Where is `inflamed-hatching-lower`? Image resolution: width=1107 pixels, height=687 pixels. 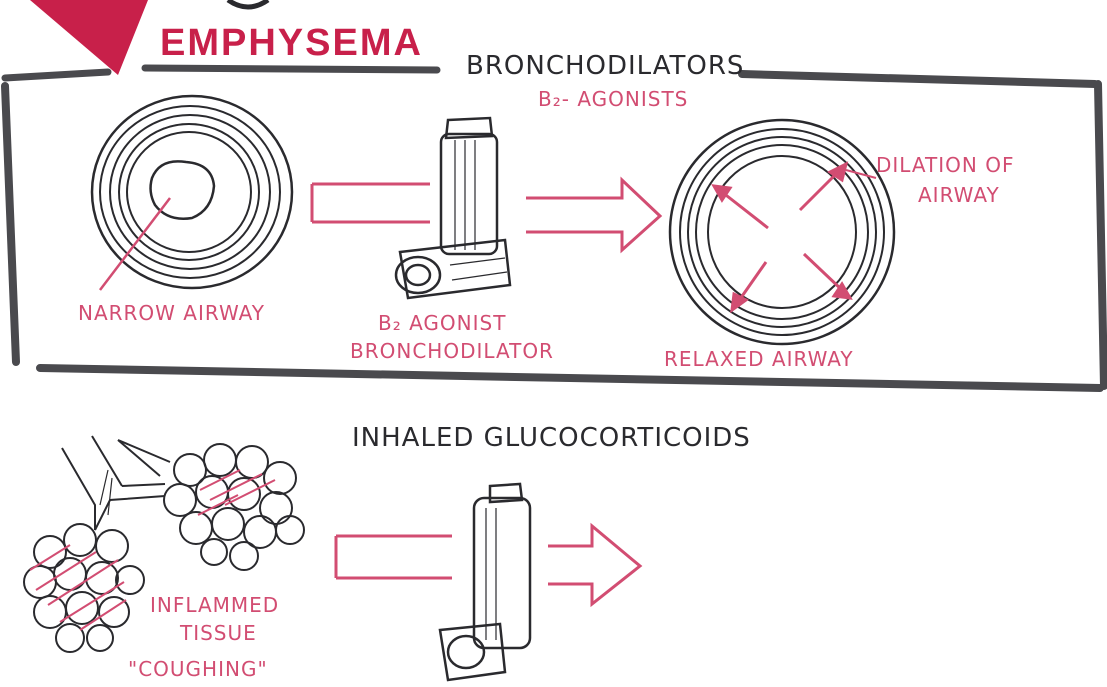
inflamed-hatching-lower is located at coordinates (78, 587).